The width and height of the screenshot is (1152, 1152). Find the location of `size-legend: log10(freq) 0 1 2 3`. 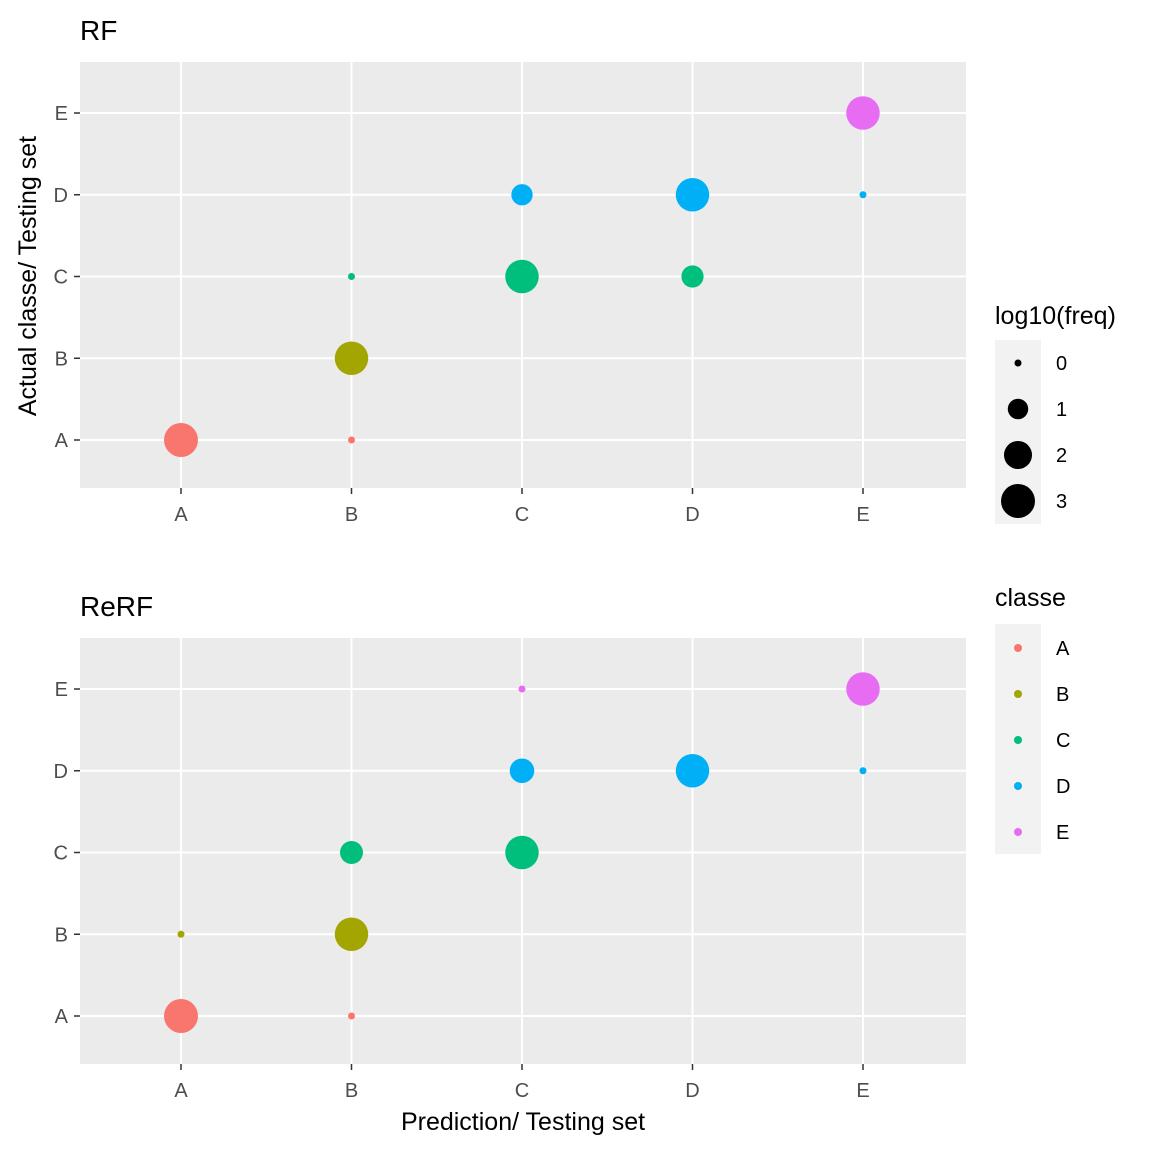

size-legend: log10(freq) 0 1 2 3 is located at coordinates (1055, 413).